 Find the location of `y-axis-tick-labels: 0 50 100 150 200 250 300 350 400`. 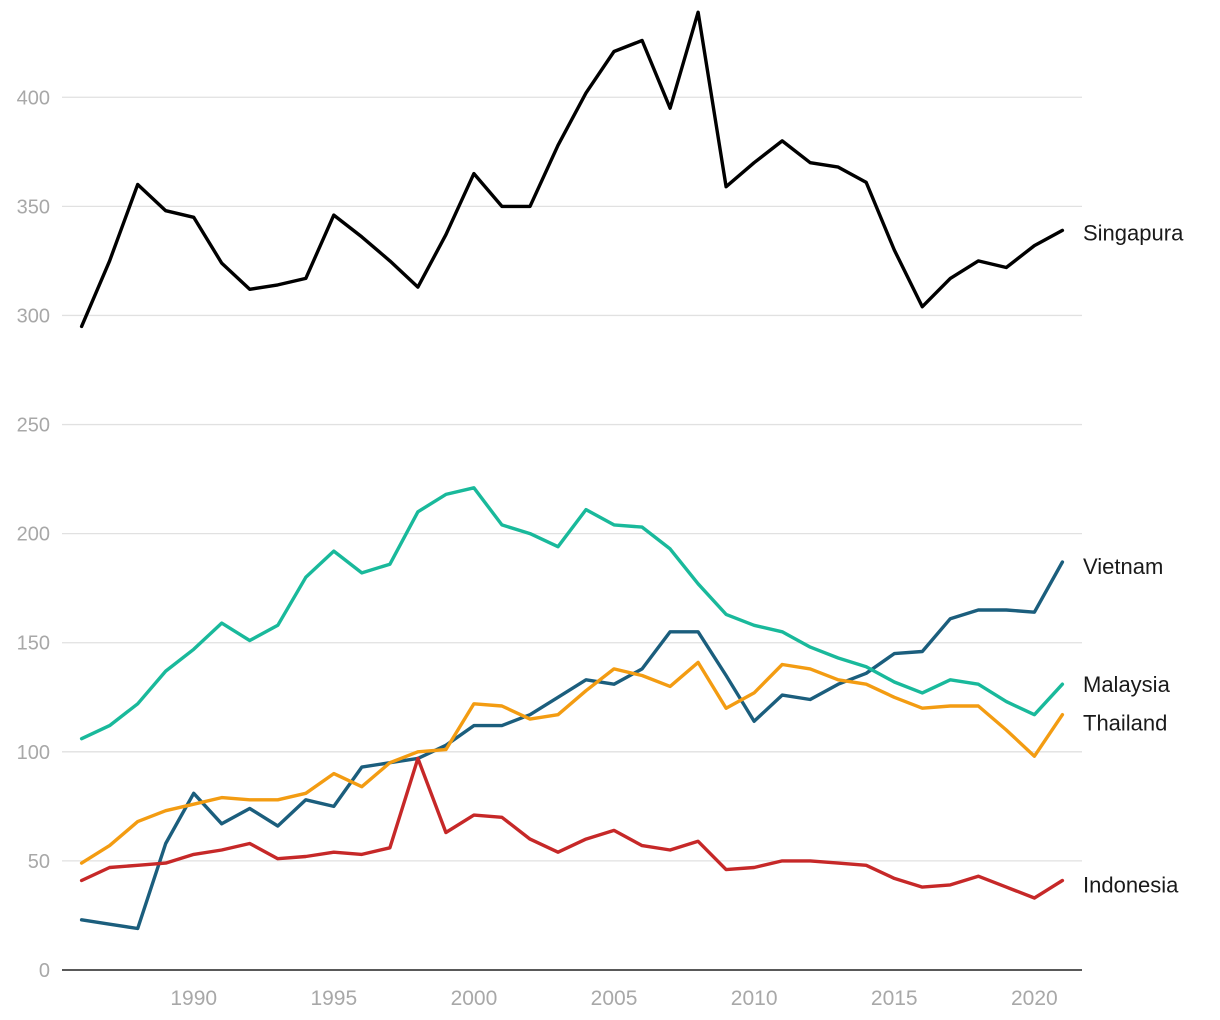

y-axis-tick-labels: 0 50 100 150 200 250 300 350 400 is located at coordinates (33, 534).